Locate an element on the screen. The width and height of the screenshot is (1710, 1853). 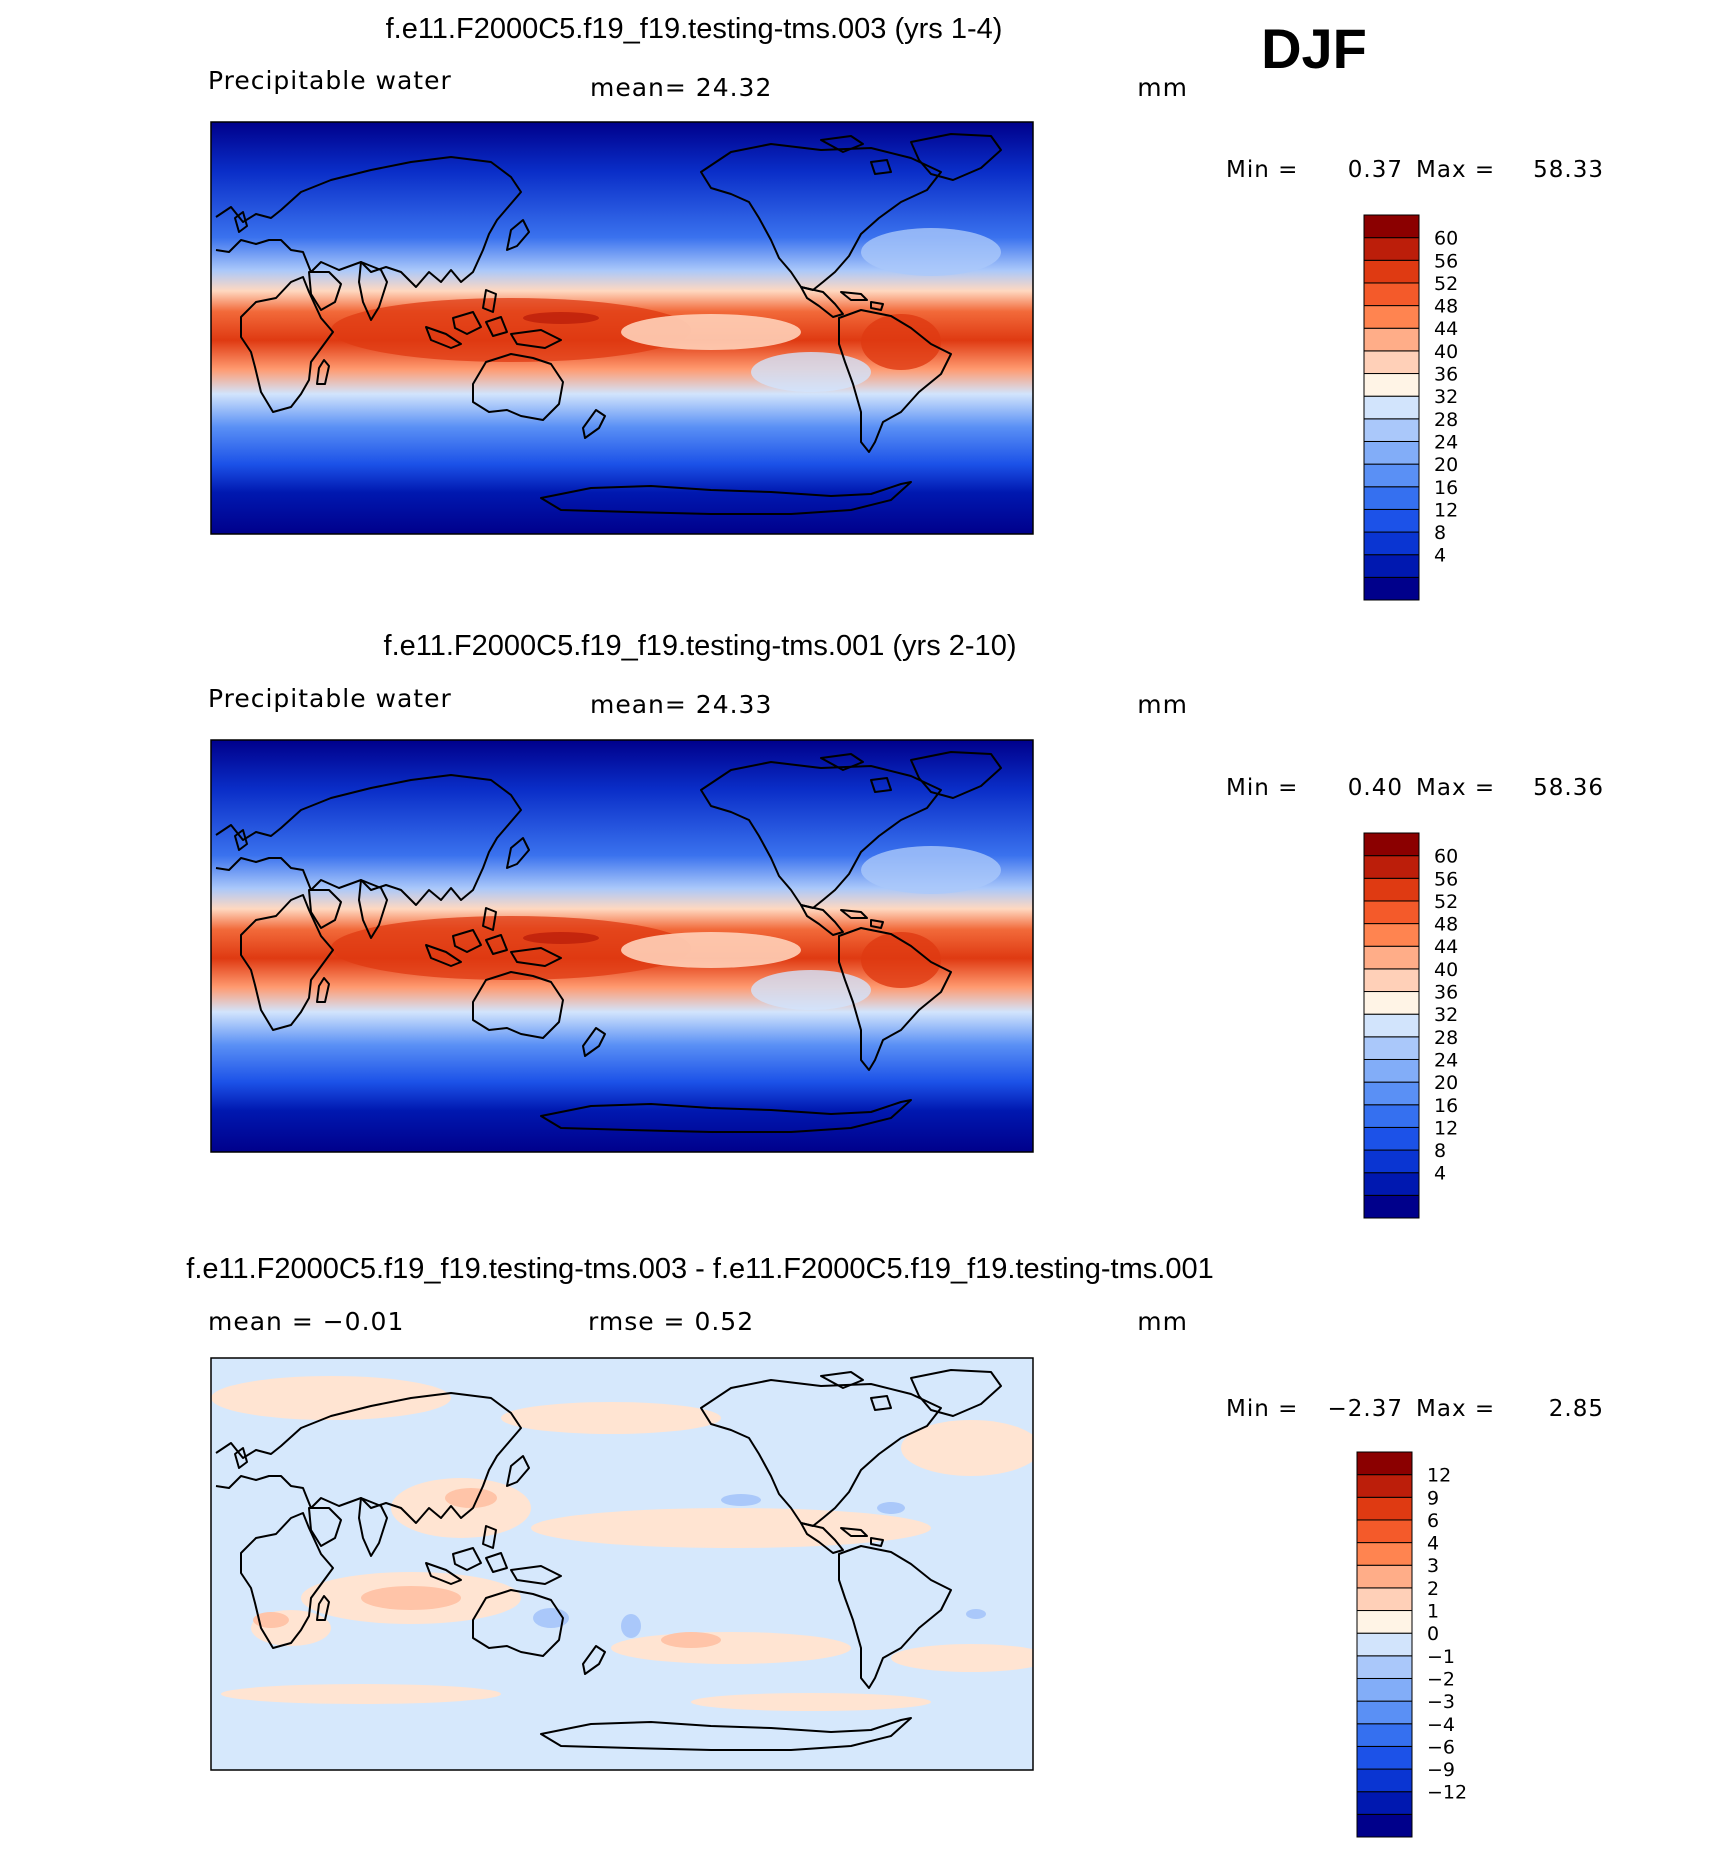
panel-2-min-label: Min = is located at coordinates (1262, 788).